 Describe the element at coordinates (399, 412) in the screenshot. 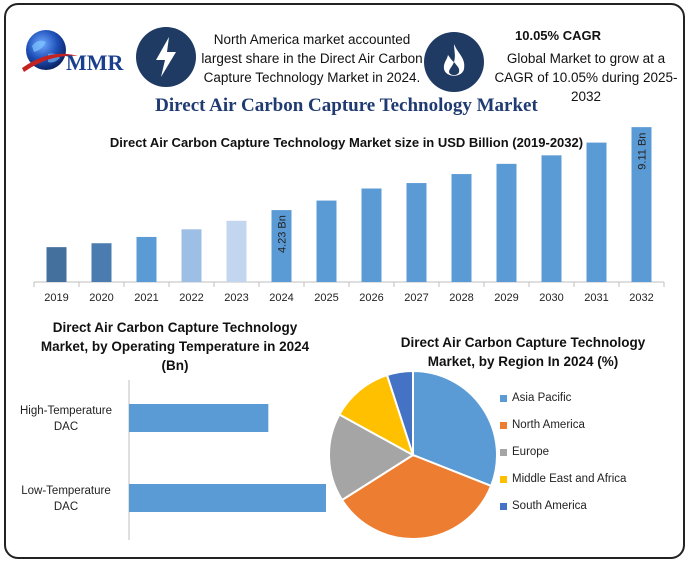

I see `pie-slice-south-america` at that location.